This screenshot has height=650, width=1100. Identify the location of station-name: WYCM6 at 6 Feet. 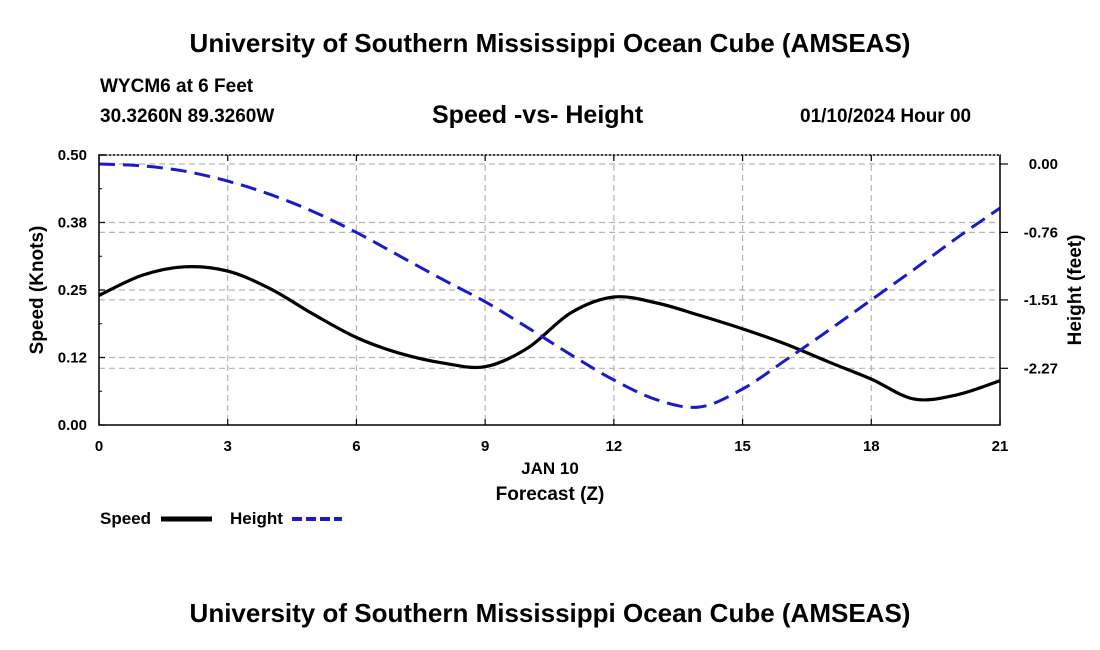
(177, 86).